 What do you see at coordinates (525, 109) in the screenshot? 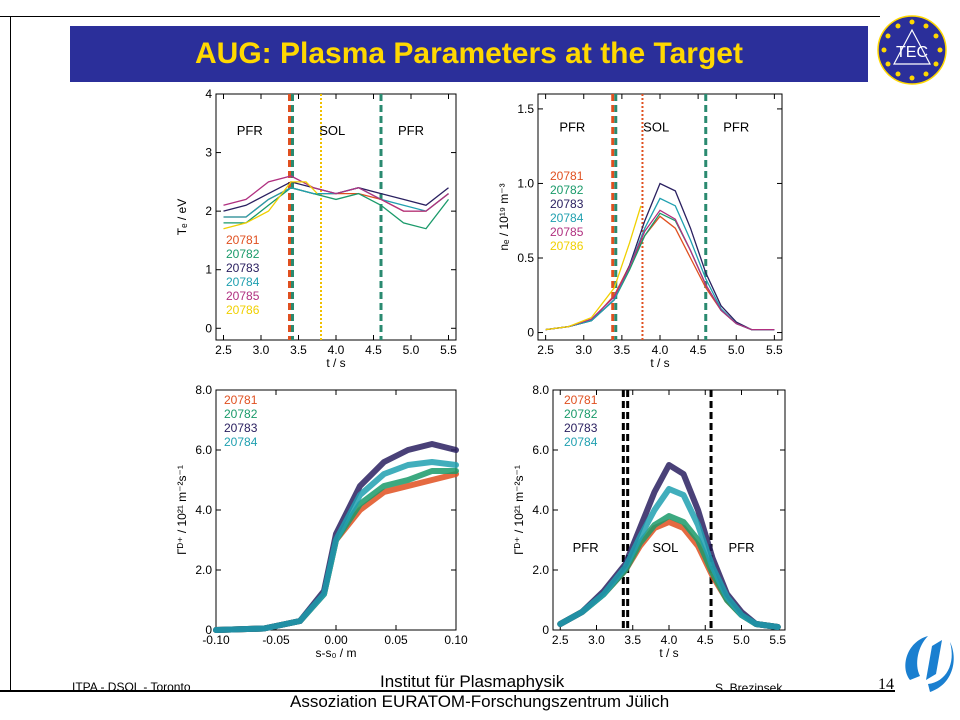
I see `y-tick-label: 1.5` at bounding box center [525, 109].